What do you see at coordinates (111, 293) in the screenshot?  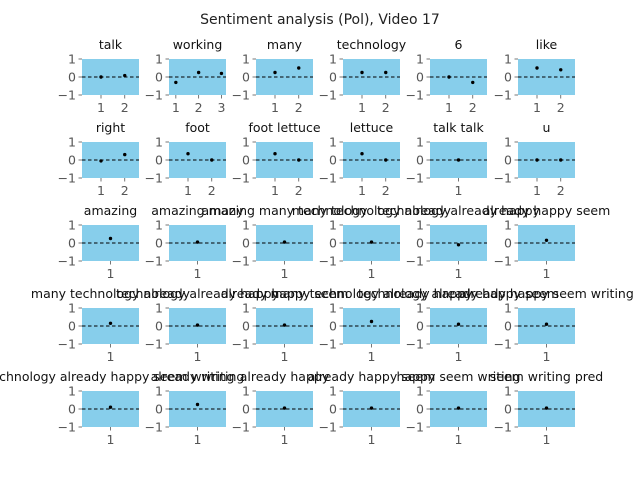 I see `panel-title: many technology already` at bounding box center [111, 293].